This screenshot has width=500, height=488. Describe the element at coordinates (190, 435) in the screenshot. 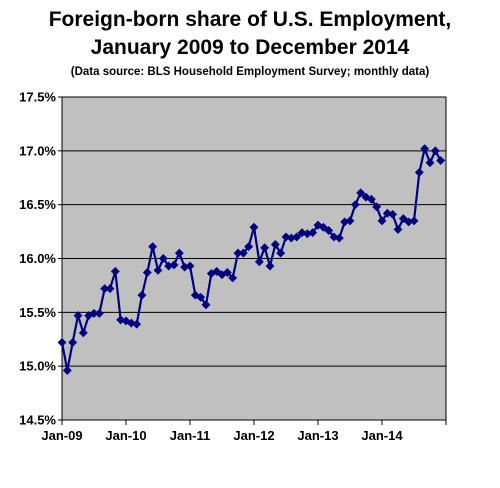

I see `x-tick-label: Jan-11` at that location.